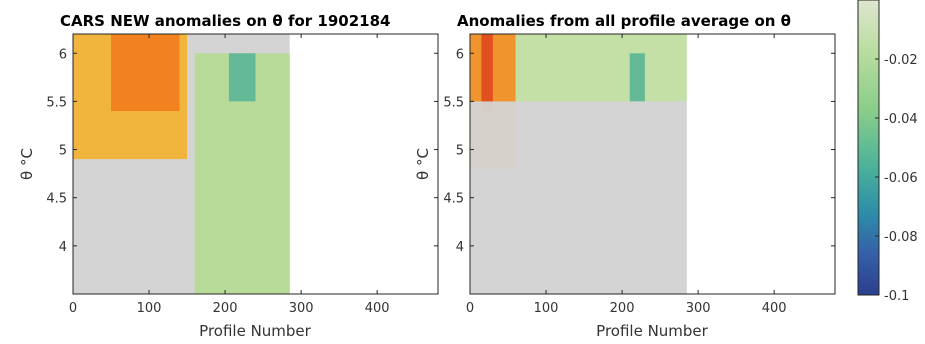 Image resolution: width=925 pixels, height=344 pixels. Describe the element at coordinates (901, 237) in the screenshot. I see `colorbar-tick-label: -0.08` at that location.